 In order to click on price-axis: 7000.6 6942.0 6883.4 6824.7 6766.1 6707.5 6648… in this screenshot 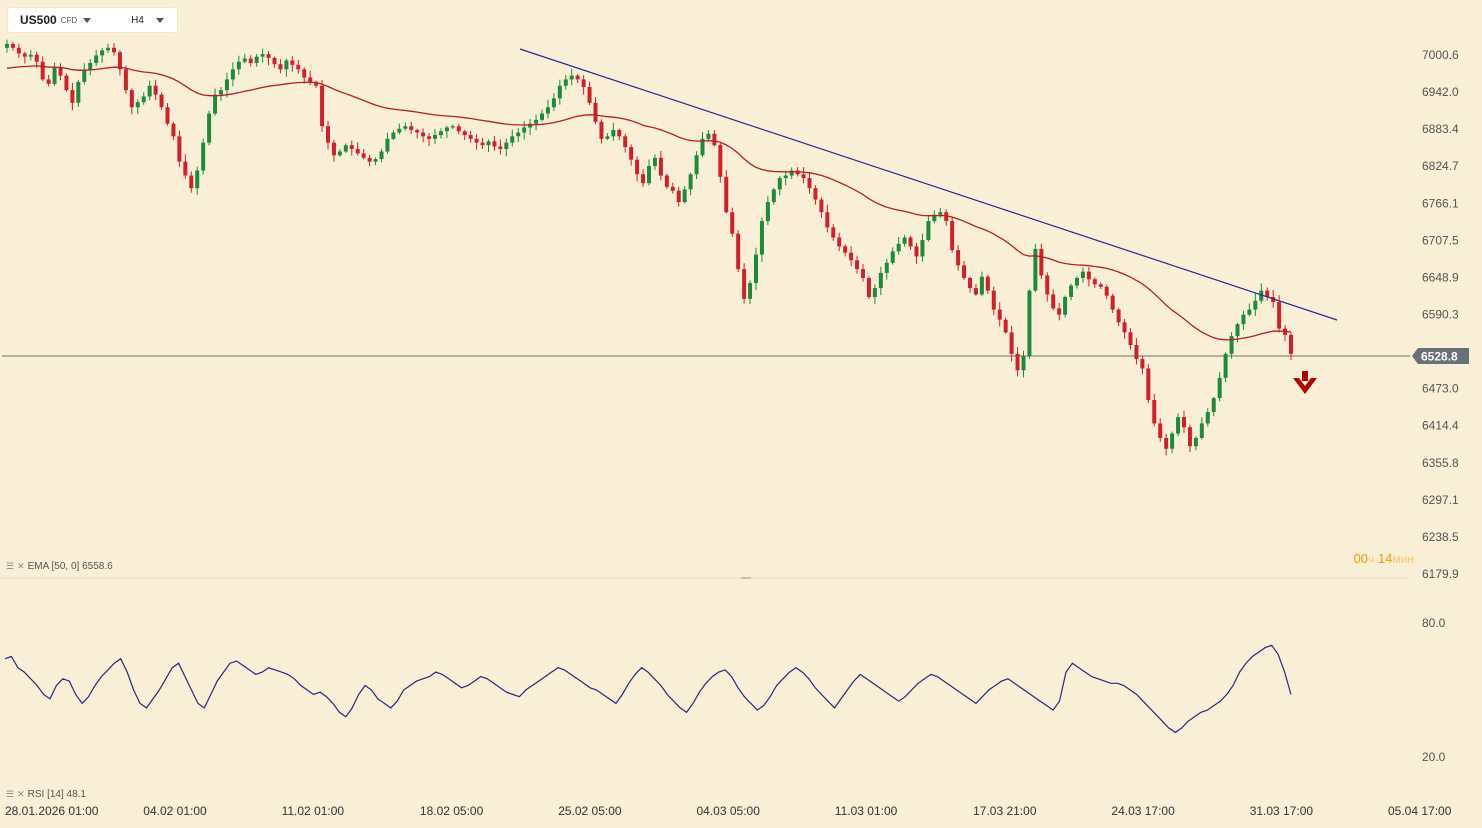, I will do `click(1440, 314)`.